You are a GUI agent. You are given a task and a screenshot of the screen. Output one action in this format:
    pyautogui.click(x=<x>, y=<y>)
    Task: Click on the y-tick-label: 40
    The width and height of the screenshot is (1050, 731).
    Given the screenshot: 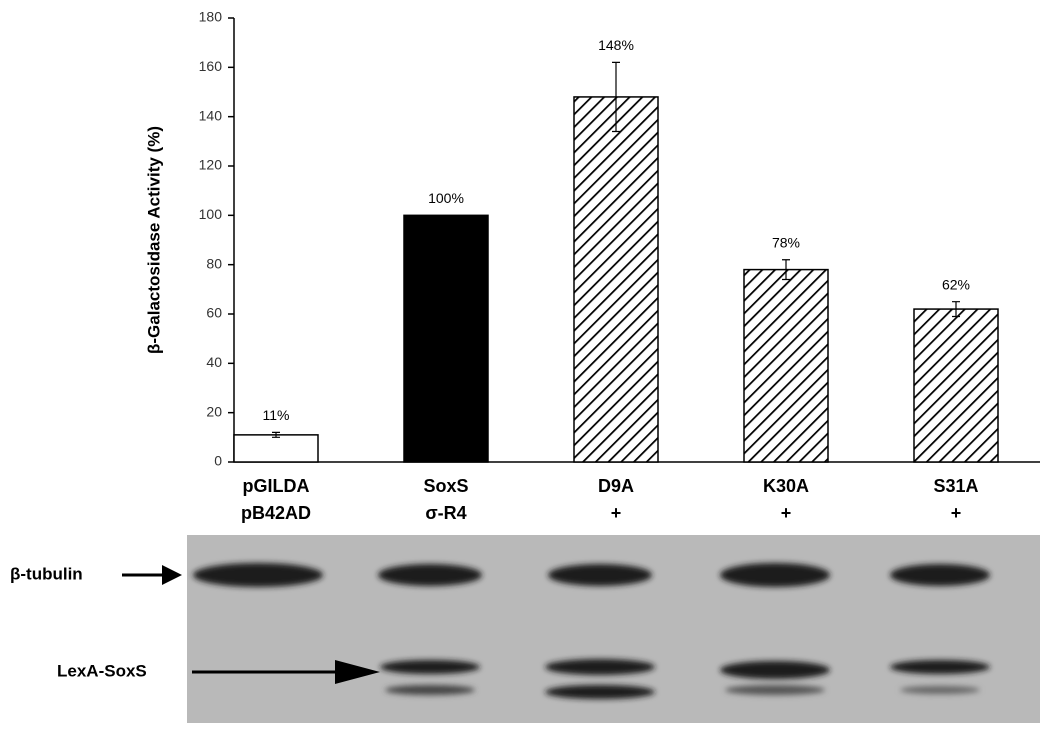 What is the action you would take?
    pyautogui.click(x=214, y=362)
    